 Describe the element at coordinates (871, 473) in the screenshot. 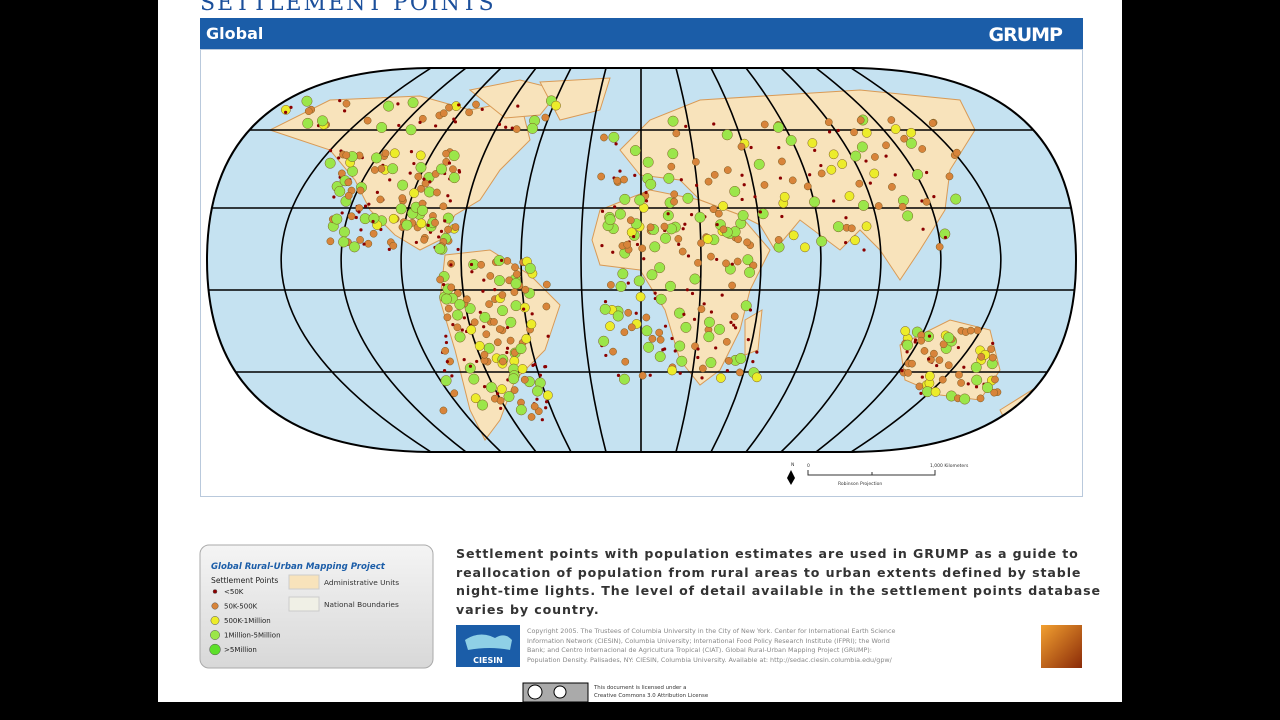

I see `scale-line` at that location.